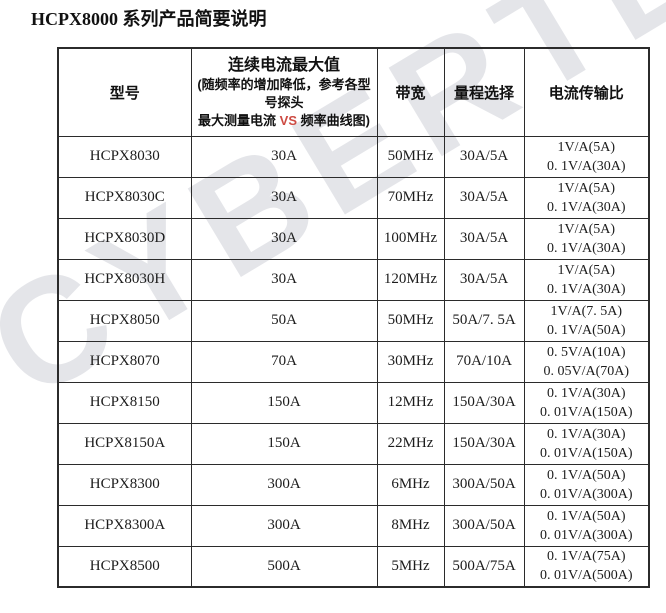  What do you see at coordinates (239, 120) in the screenshot?
I see `max-current-note-pre: 最大测量电流` at bounding box center [239, 120].